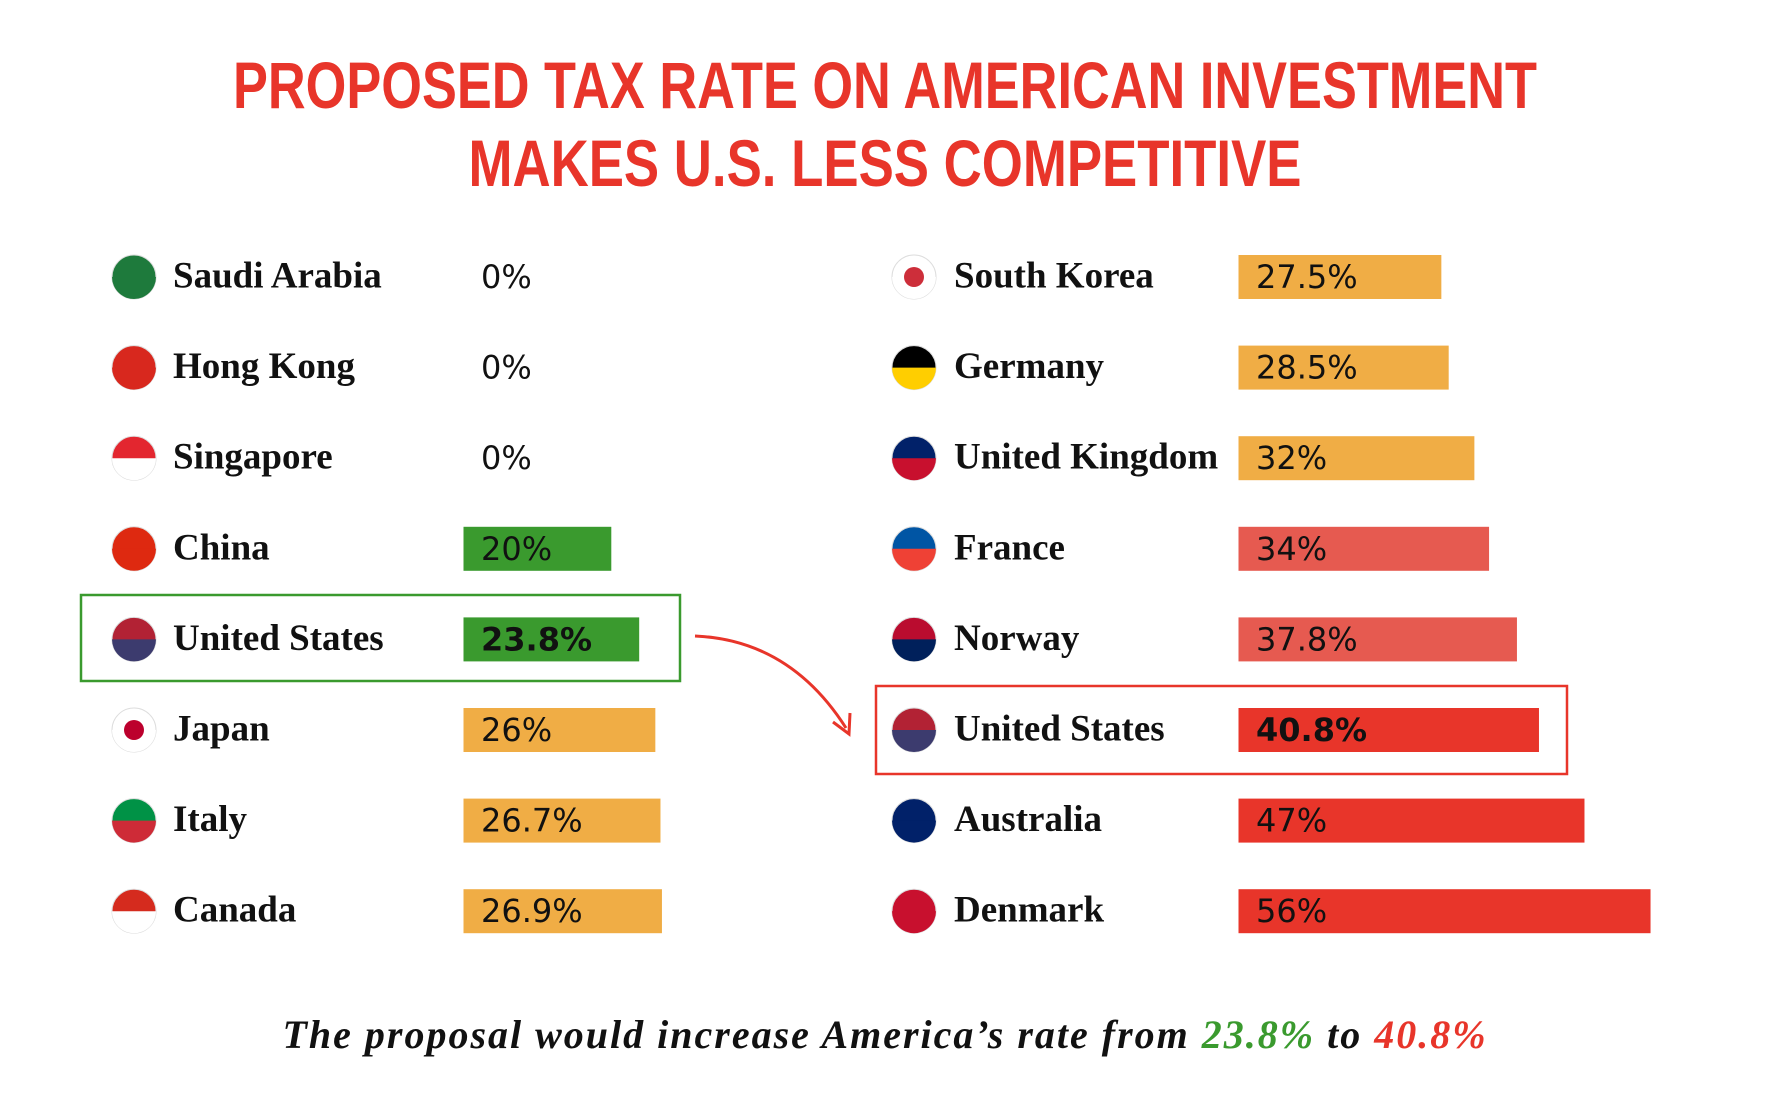  What do you see at coordinates (1430, 1034) in the screenshot?
I see `footnote-to: 40.8%` at bounding box center [1430, 1034].